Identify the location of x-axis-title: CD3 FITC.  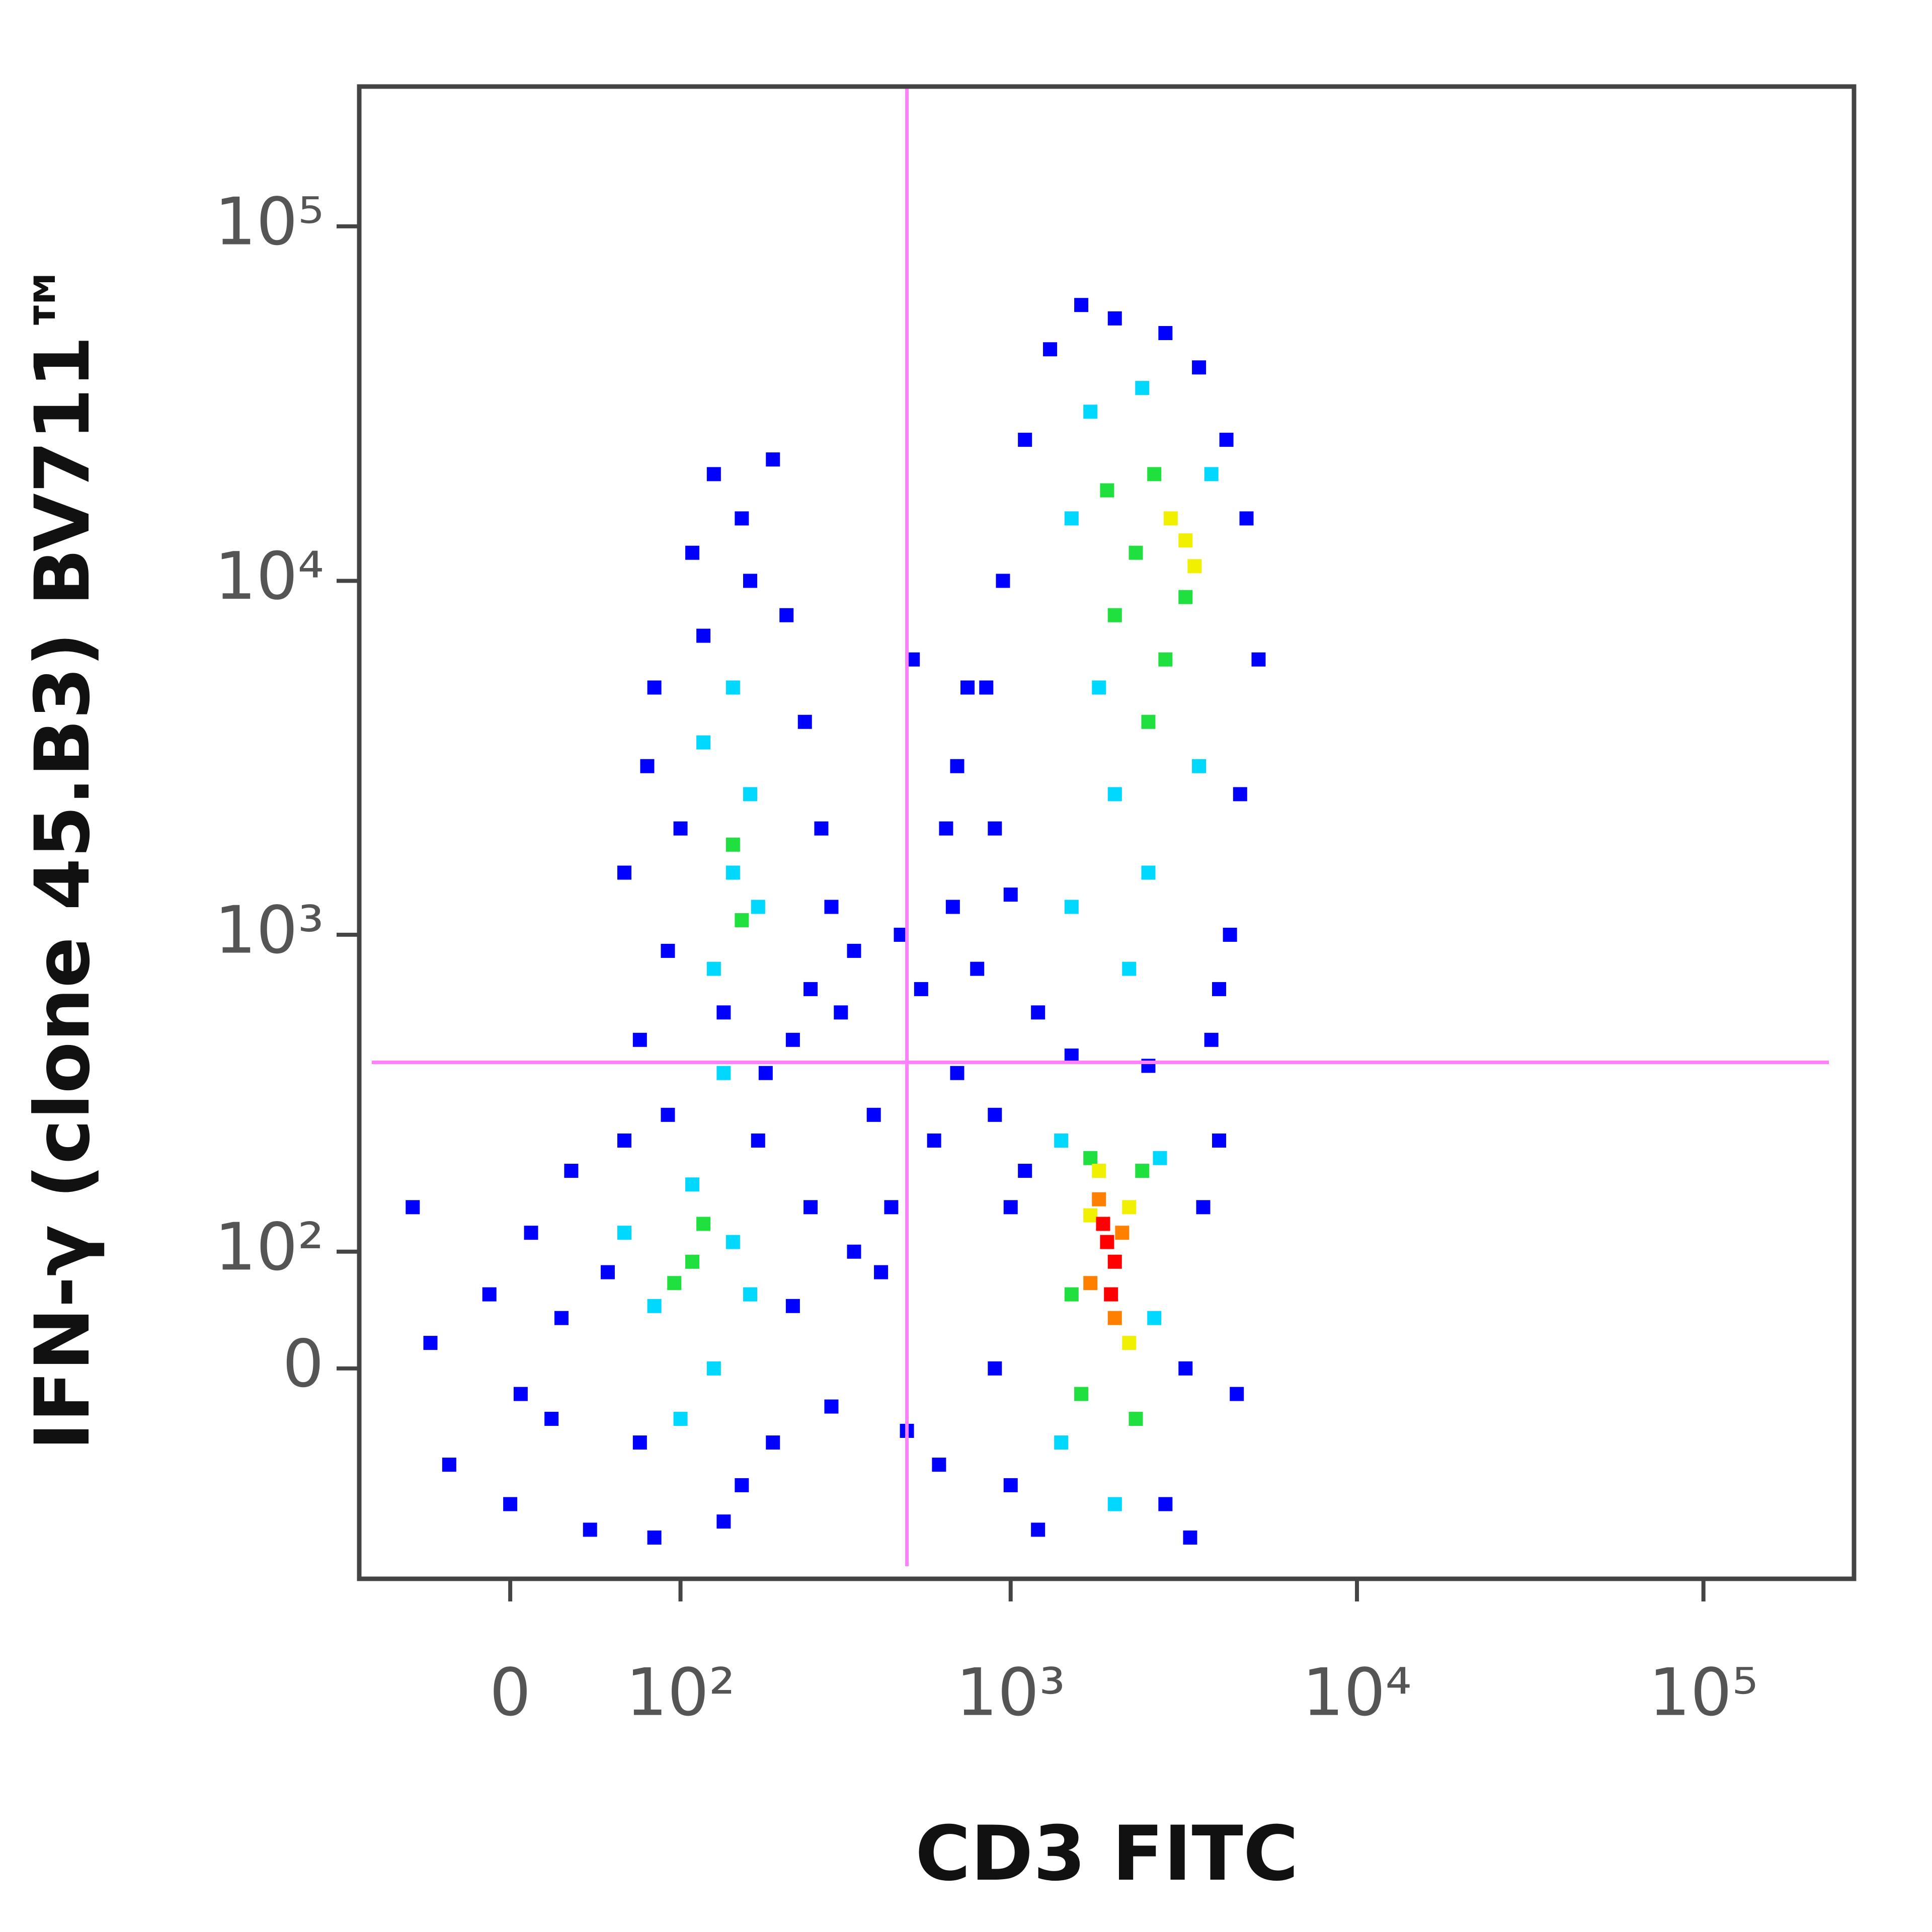
(1107, 1854).